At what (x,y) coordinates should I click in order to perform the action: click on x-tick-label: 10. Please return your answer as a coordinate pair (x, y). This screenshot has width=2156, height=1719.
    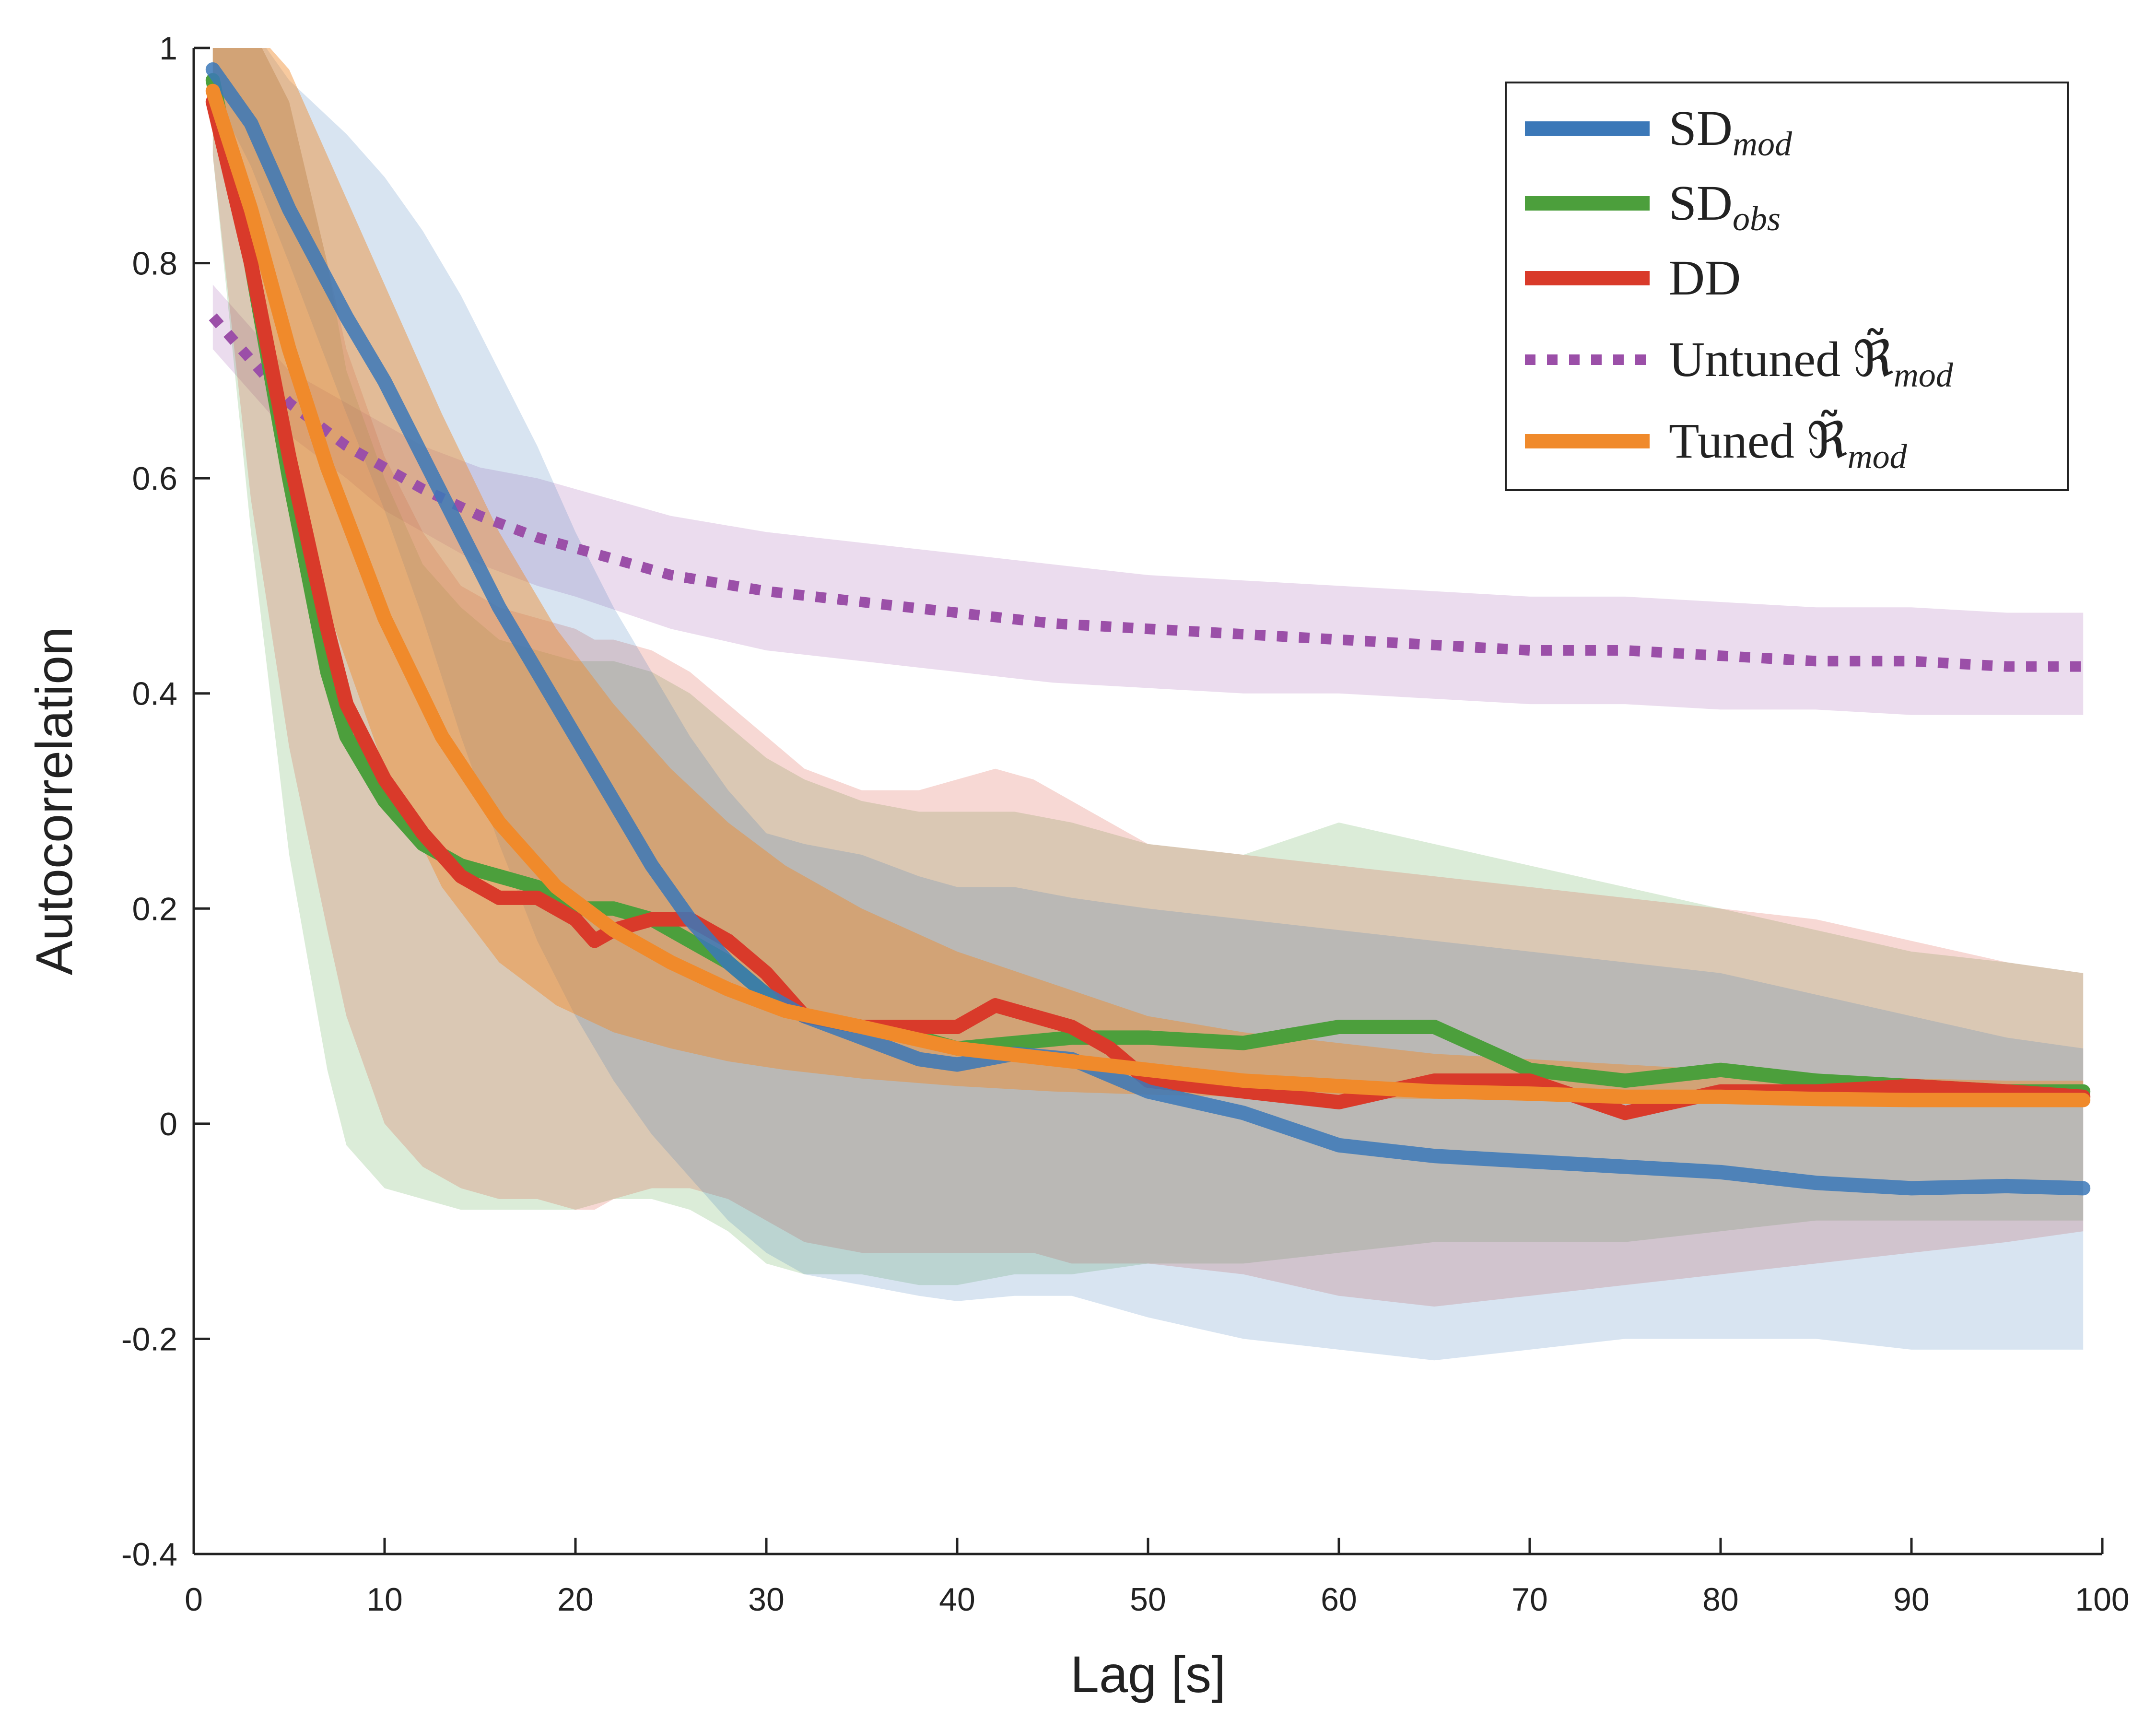
    Looking at the image, I should click on (384, 1600).